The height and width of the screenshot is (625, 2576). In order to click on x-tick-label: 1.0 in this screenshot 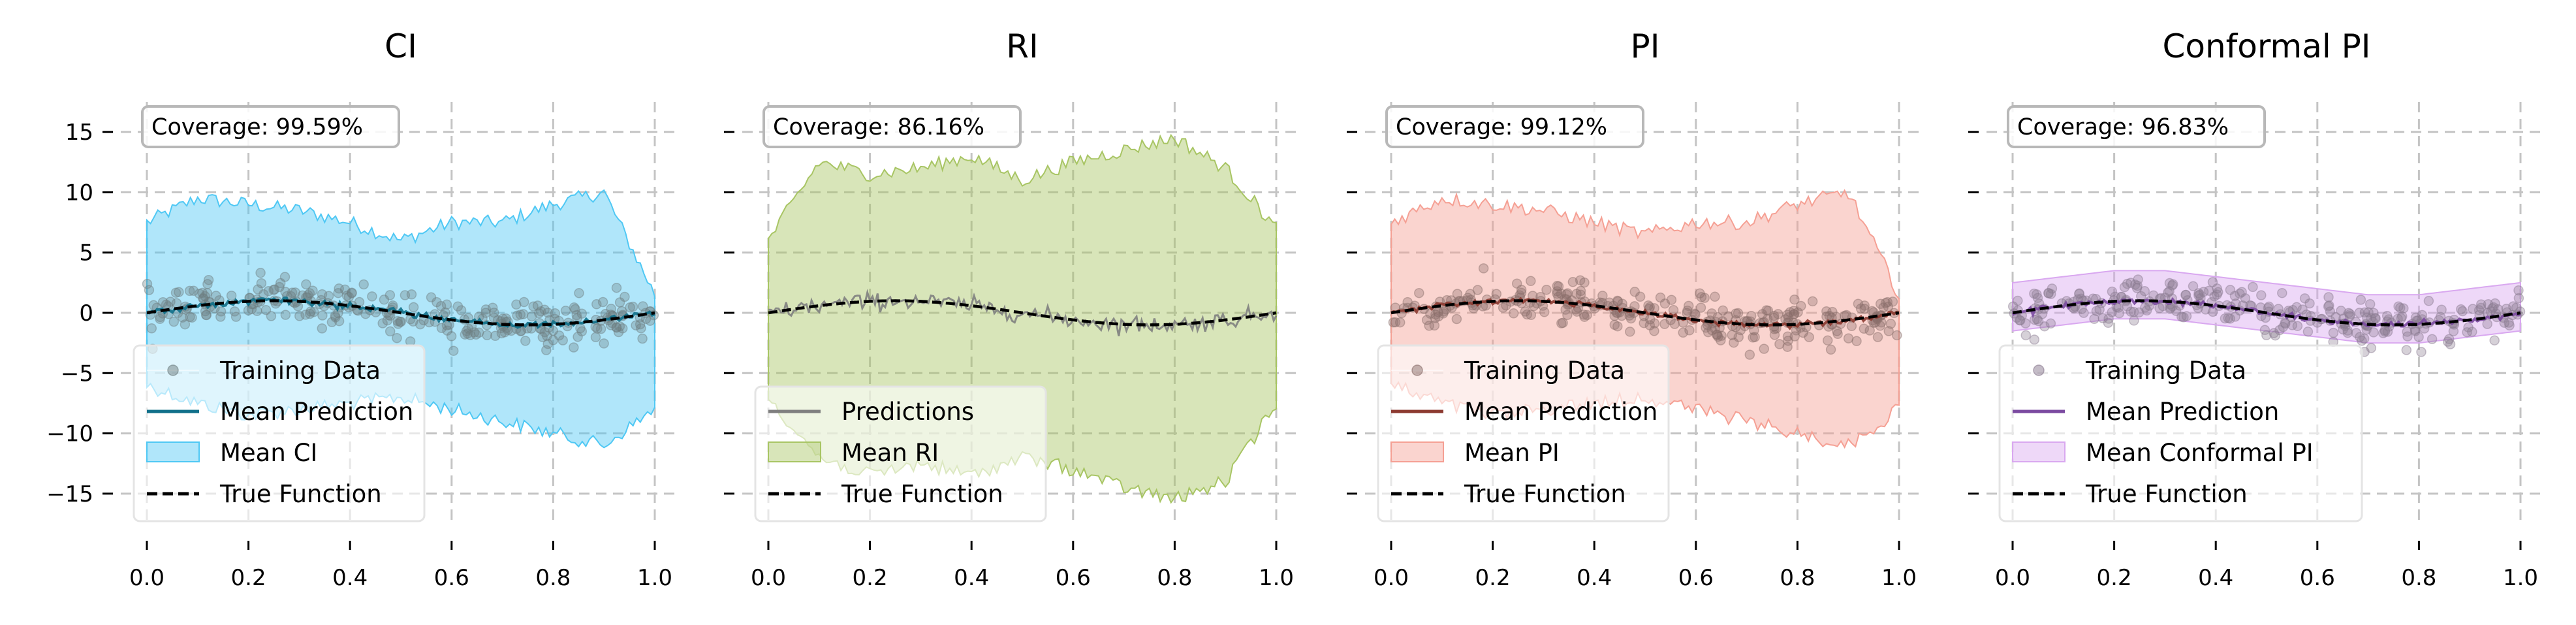, I will do `click(1899, 578)`.